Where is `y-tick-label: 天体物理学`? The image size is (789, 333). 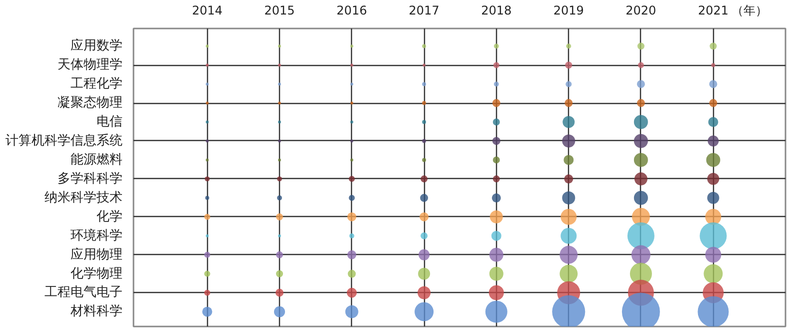
y-tick-label: 天体物理学 is located at coordinates (90, 65).